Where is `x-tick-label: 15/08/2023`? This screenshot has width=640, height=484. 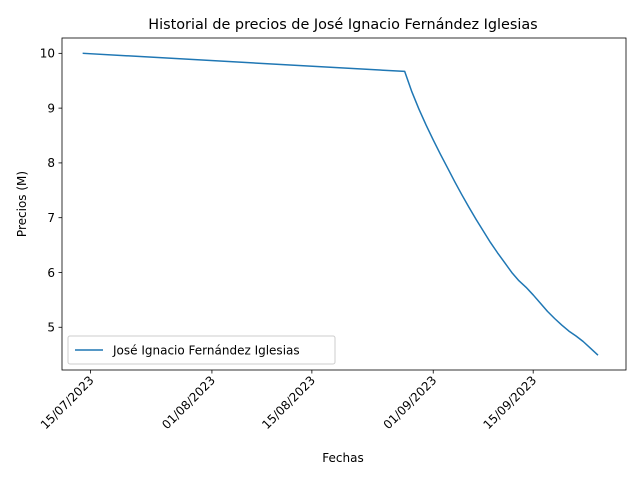 x-tick-label: 15/08/2023 is located at coordinates (288, 402).